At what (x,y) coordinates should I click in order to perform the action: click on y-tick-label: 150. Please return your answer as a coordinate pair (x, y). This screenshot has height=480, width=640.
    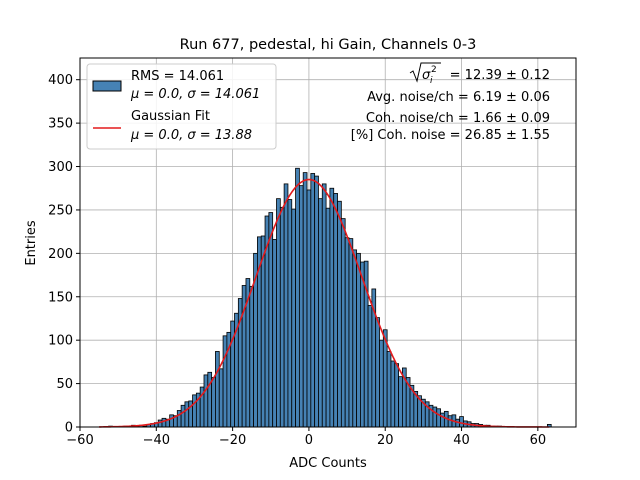
    Looking at the image, I should click on (60, 297).